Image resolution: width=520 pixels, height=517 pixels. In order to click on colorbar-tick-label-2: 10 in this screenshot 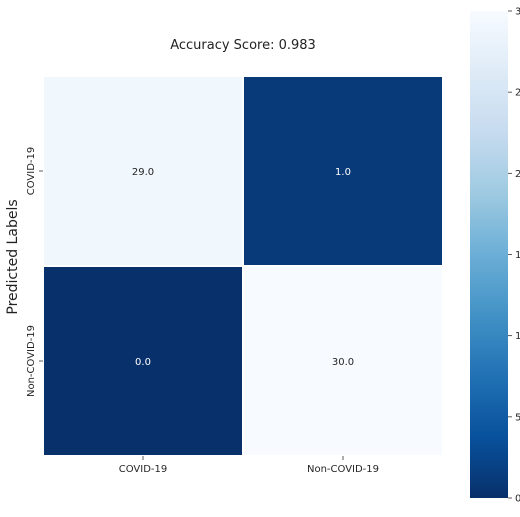, I will do `click(517, 336)`.